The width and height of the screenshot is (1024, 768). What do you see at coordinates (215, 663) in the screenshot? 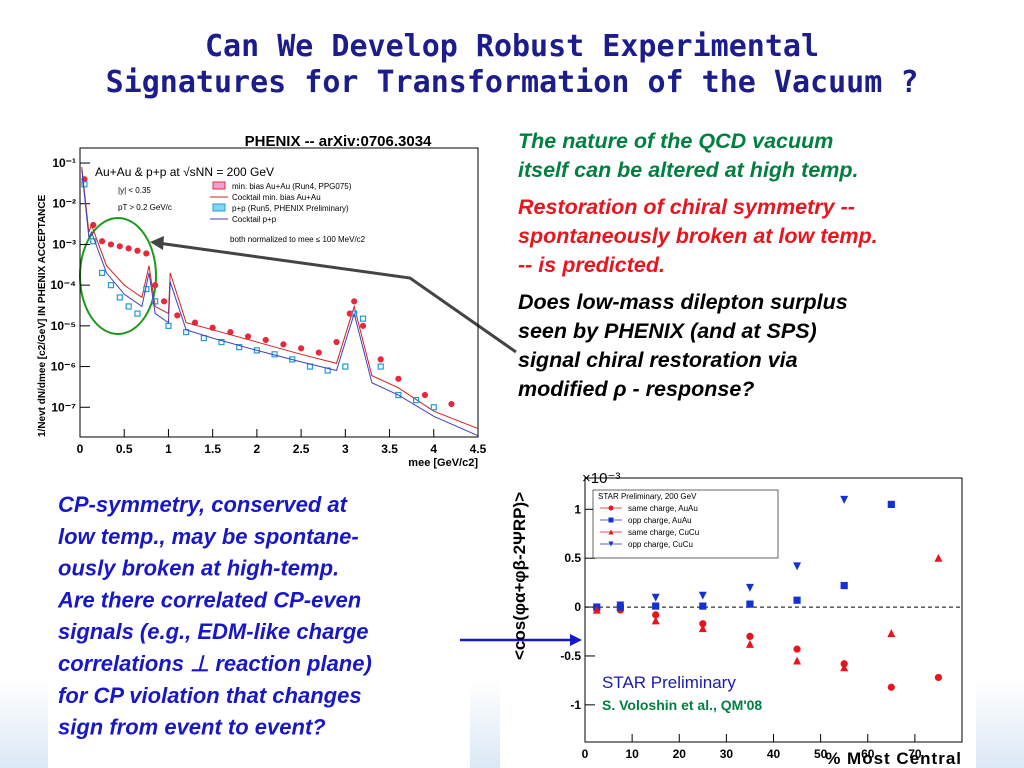
I see `box-line: correlations ⊥ reaction plane)` at bounding box center [215, 663].